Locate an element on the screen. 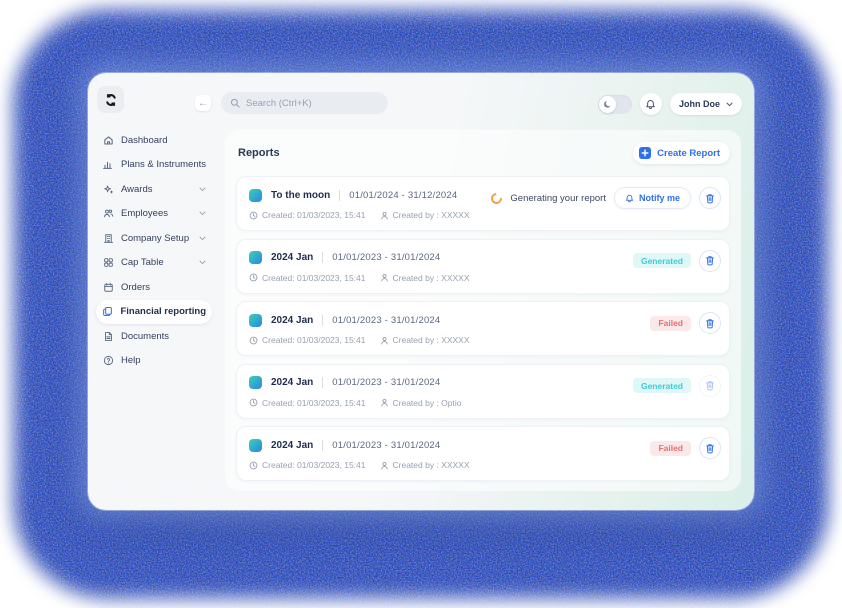  grid-icon is located at coordinates (108, 262).